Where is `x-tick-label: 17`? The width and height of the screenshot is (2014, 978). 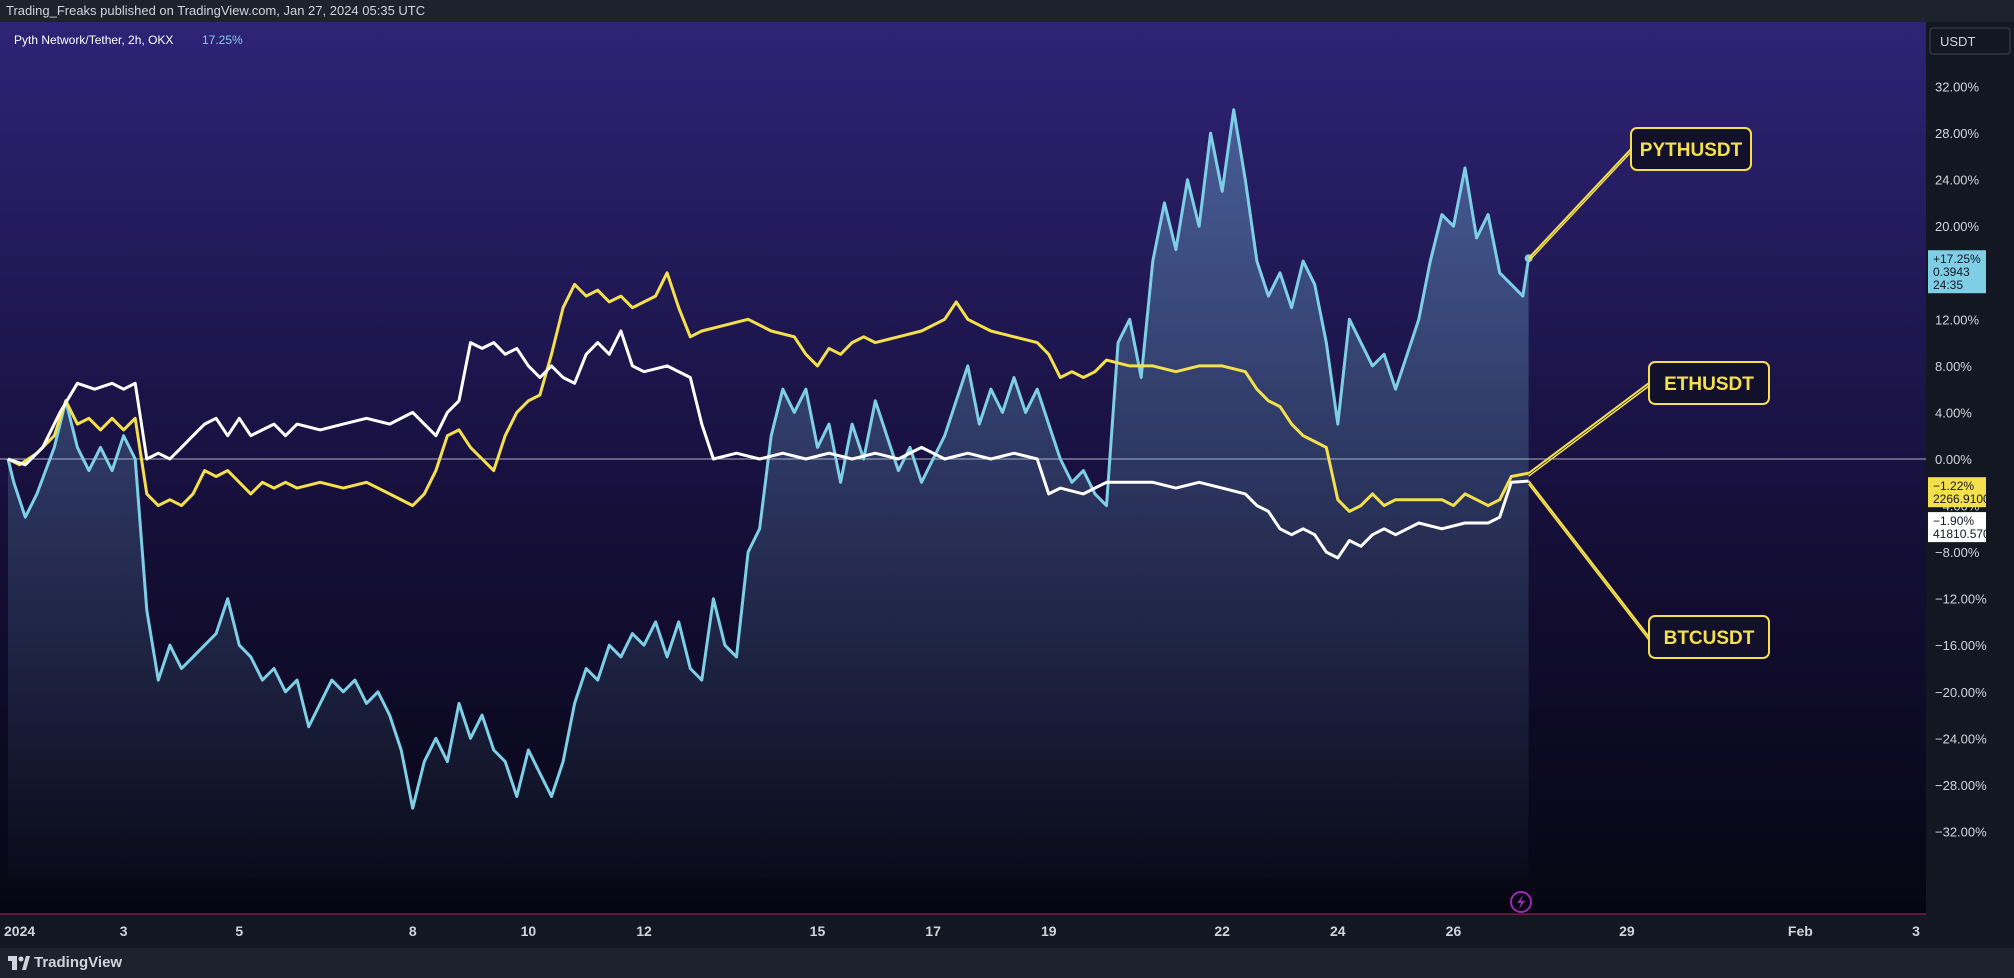
x-tick-label: 17 is located at coordinates (933, 931).